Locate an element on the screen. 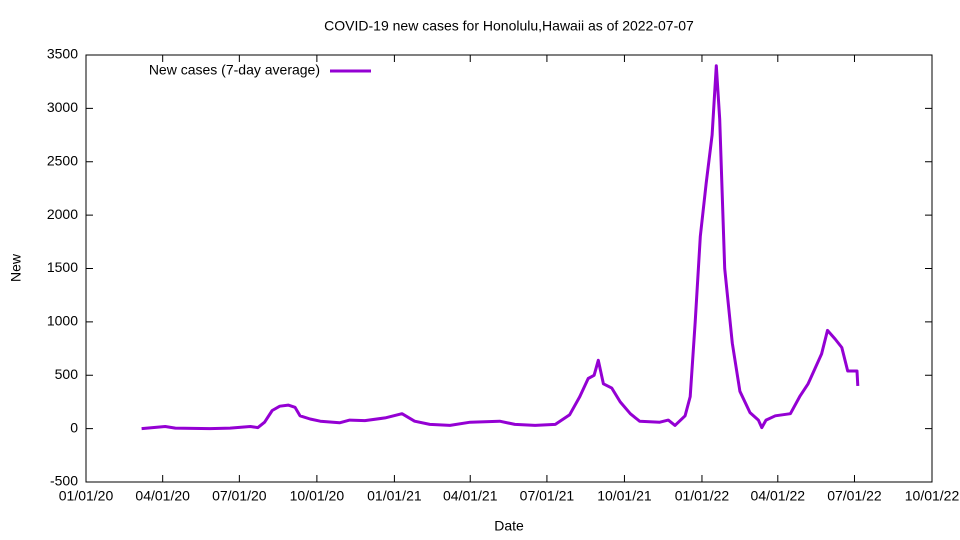 The width and height of the screenshot is (960, 540). x-tick-label: 04/01/21 is located at coordinates (470, 496).